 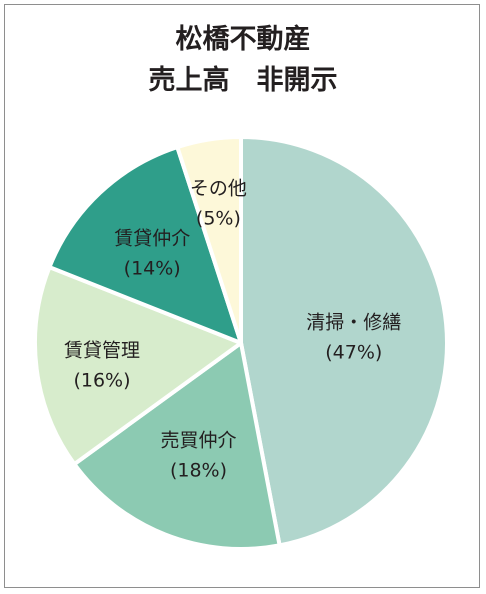 I want to click on slice-label-4: 賃貸仲介, so click(x=152, y=238).